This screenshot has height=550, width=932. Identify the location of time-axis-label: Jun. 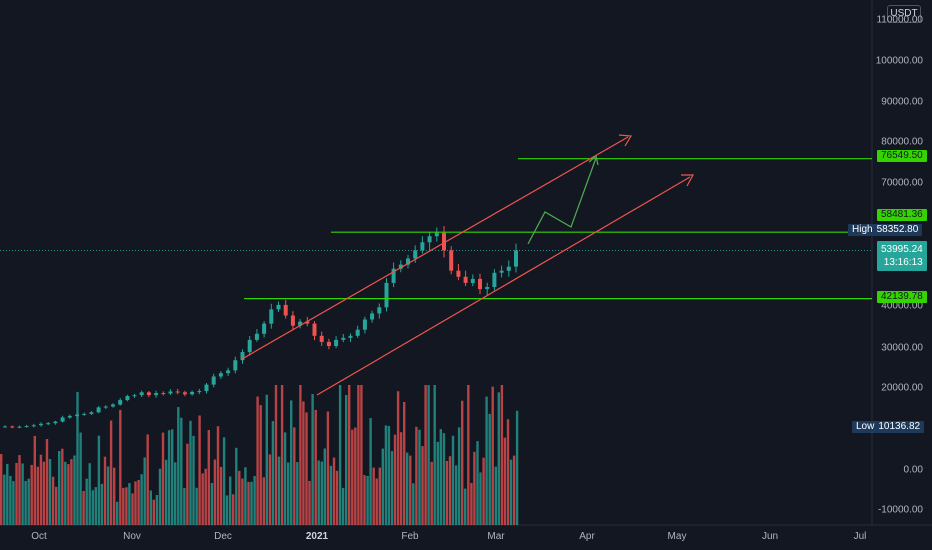
(770, 536).